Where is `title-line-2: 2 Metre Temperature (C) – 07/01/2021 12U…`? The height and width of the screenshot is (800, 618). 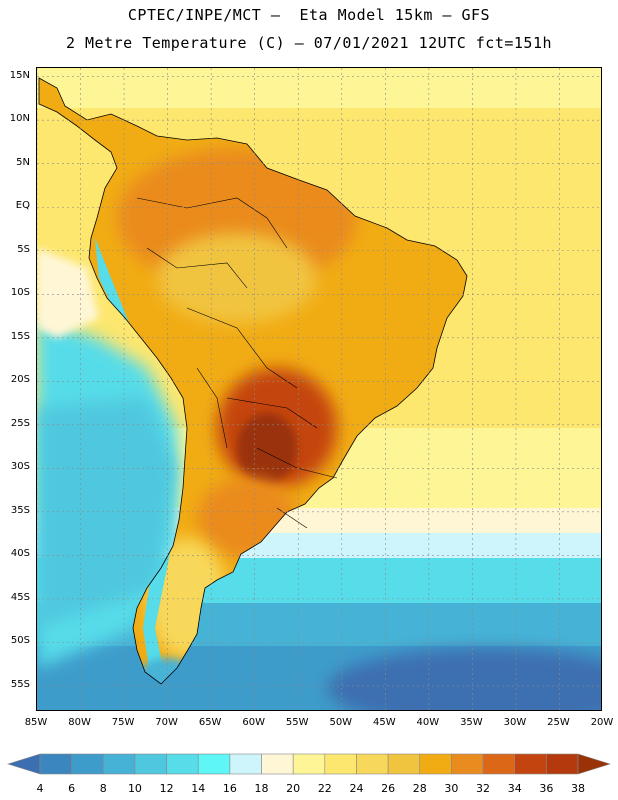 title-line-2: 2 Metre Temperature (C) – 07/01/2021 12U… is located at coordinates (309, 43).